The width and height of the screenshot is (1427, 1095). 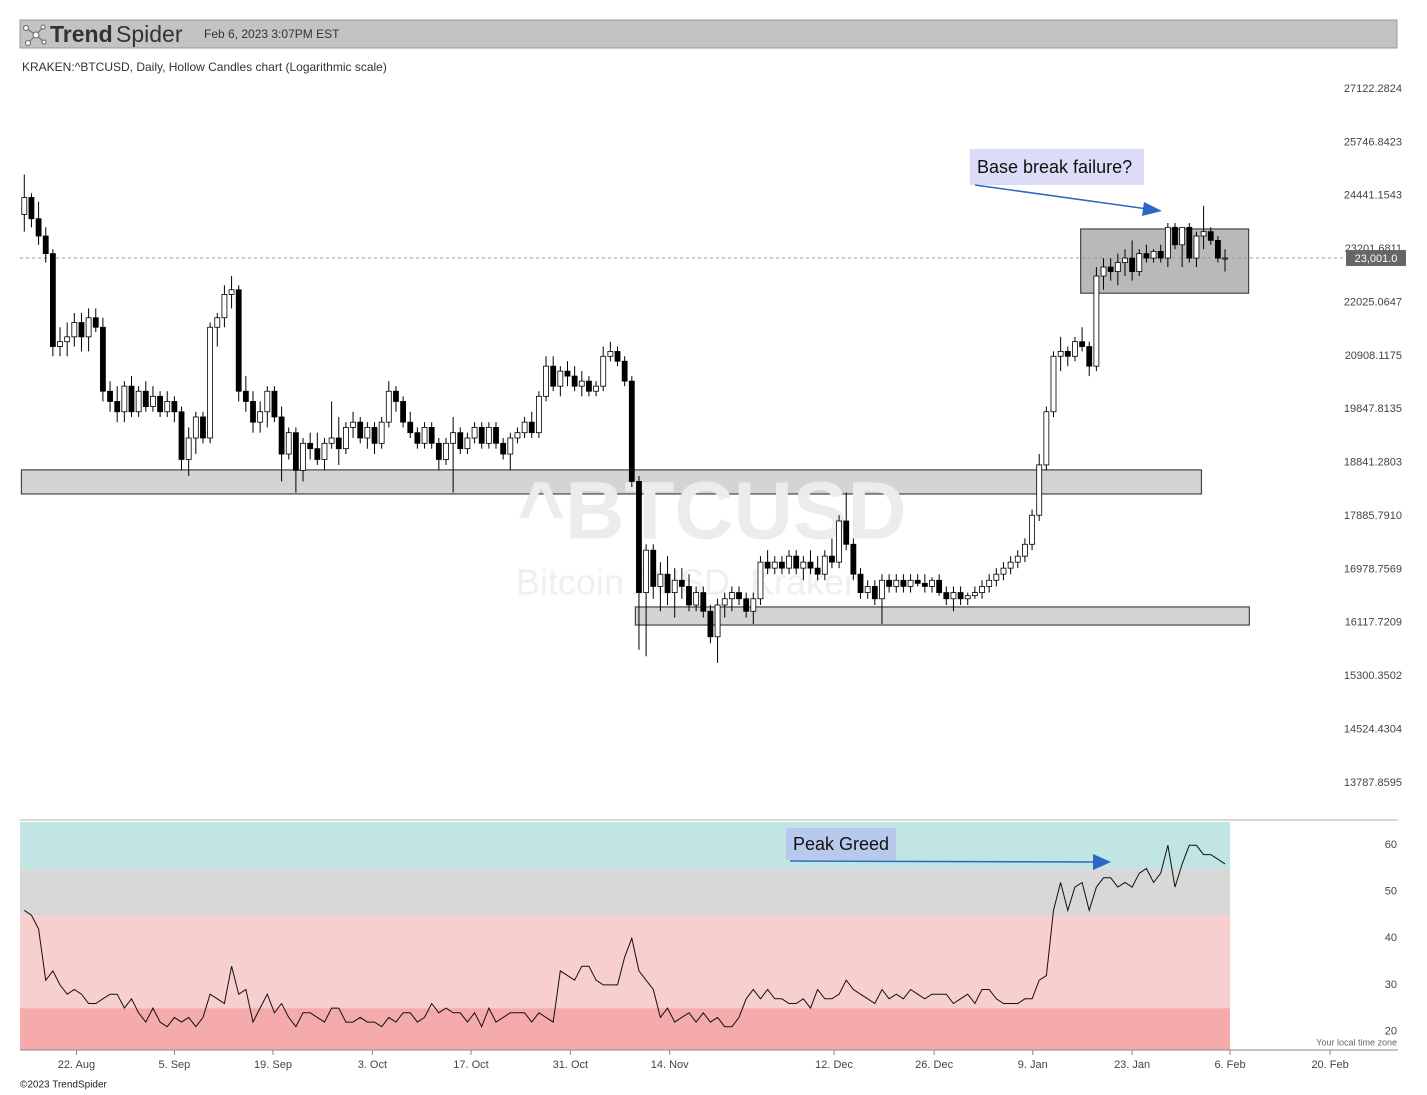 I want to click on y-tick-label: 16978.7569, so click(x=1373, y=569).